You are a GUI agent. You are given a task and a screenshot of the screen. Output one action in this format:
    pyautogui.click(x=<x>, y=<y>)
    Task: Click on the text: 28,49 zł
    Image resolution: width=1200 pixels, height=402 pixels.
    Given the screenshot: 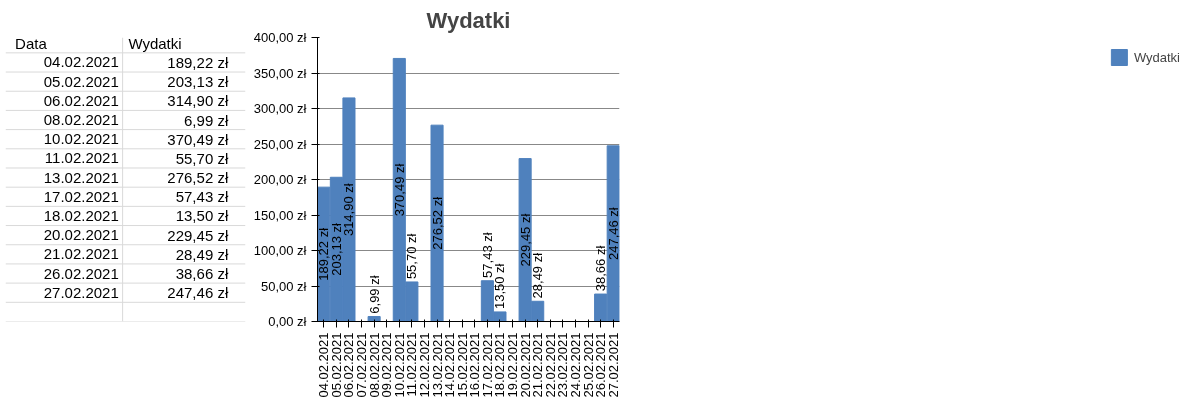 What is the action you would take?
    pyautogui.click(x=202, y=254)
    